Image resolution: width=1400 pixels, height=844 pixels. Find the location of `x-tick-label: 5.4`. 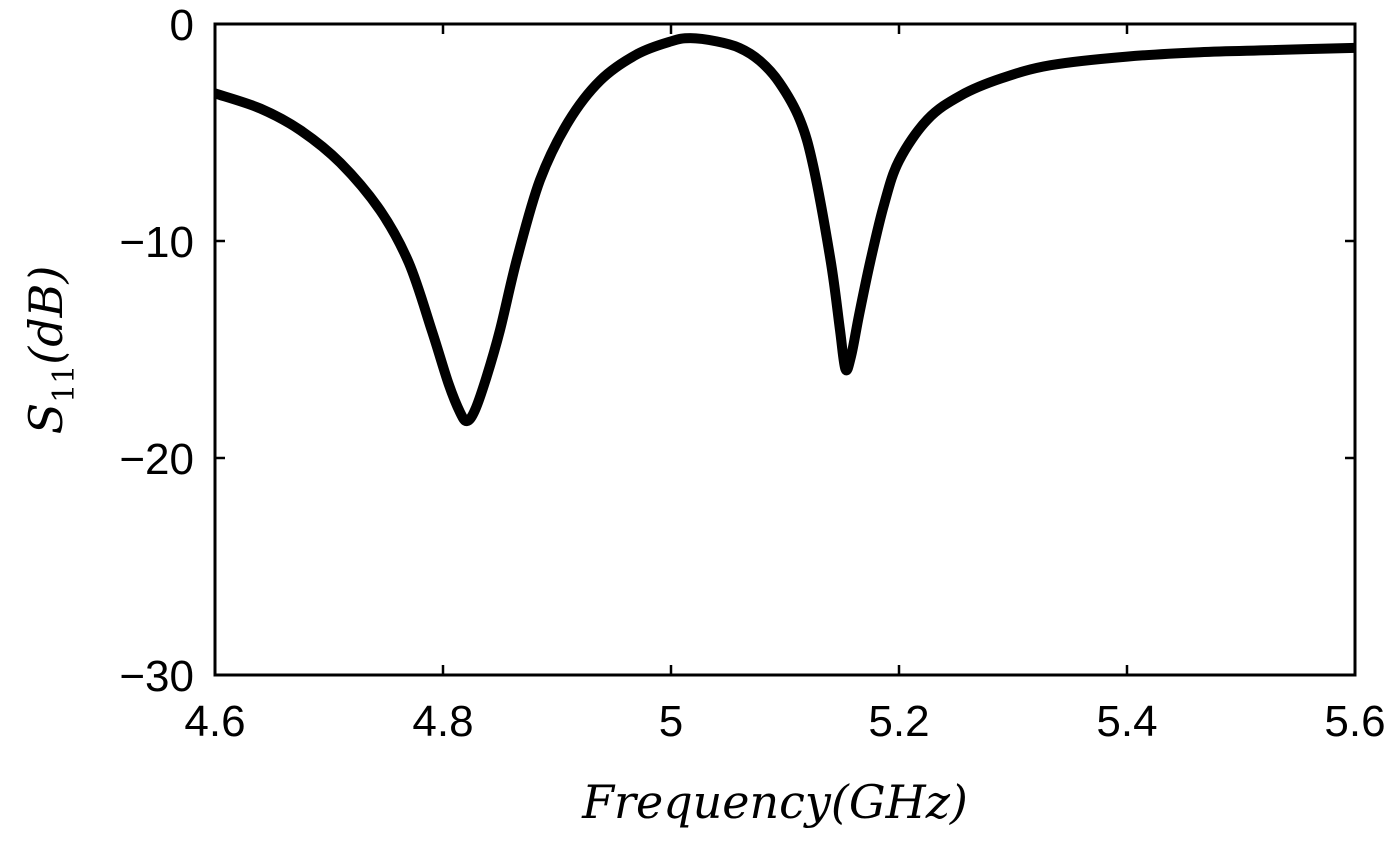

x-tick-label: 5.4 is located at coordinates (1126, 721).